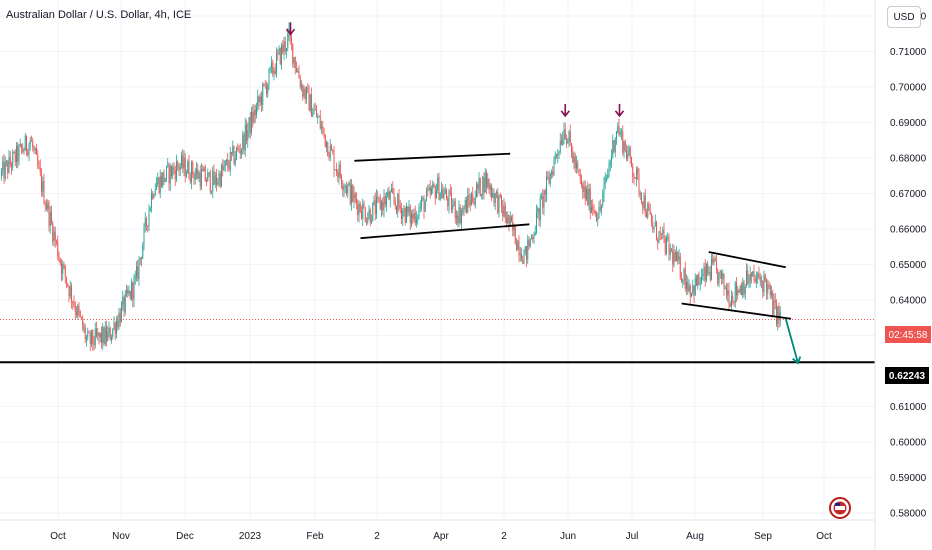 This screenshot has width=932, height=550. I want to click on flag-icon, so click(840, 508).